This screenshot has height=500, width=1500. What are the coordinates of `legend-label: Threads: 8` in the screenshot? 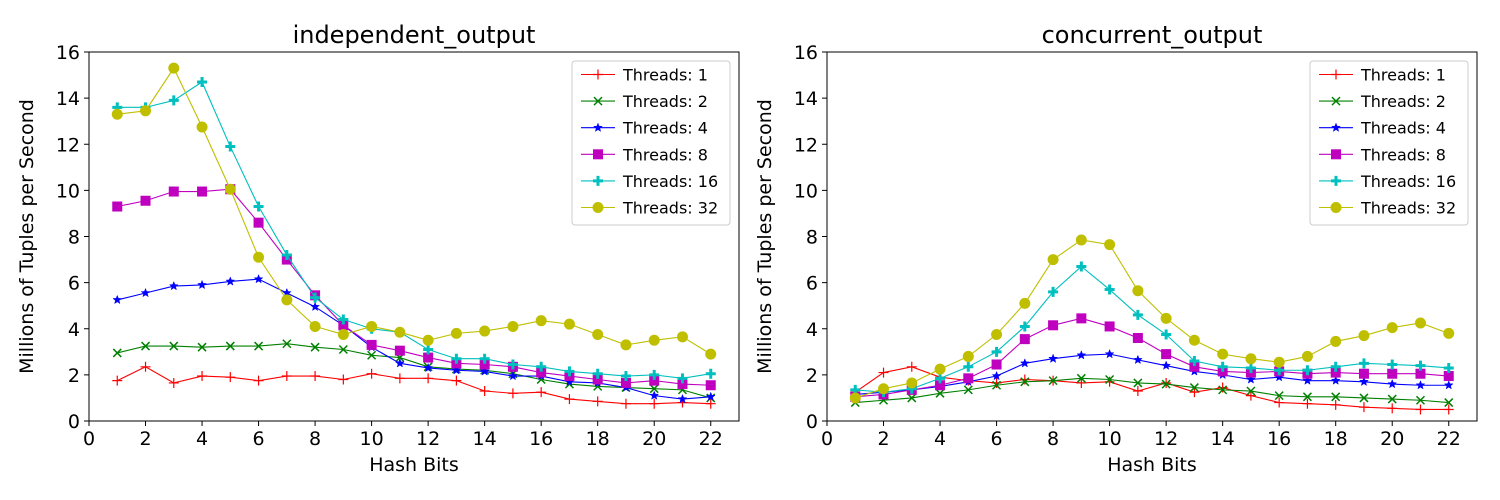 It's located at (665, 154).